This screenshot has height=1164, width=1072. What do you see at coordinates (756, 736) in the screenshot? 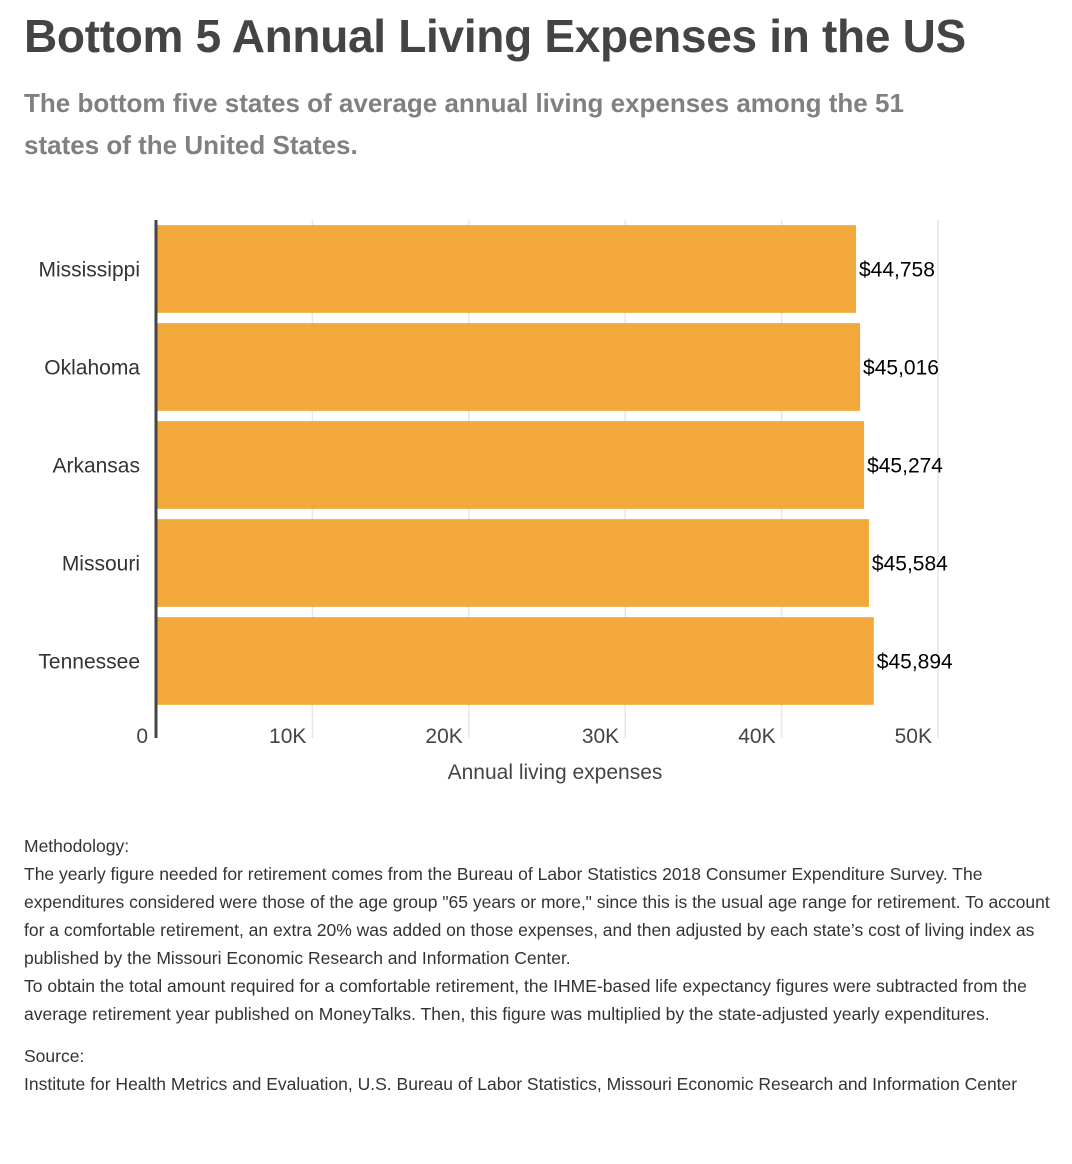
I see `x-tick-label: 40K` at bounding box center [756, 736].